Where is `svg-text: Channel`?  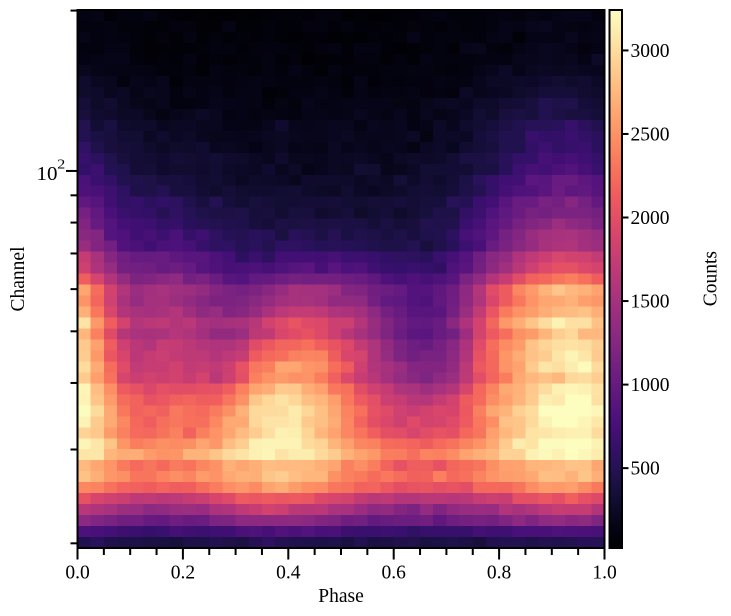 svg-text: Channel is located at coordinates (18, 279).